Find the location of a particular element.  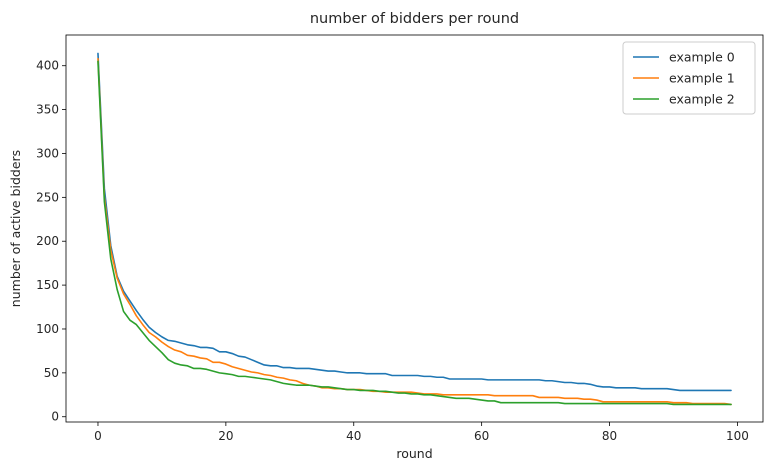

x-tick-label: 20 is located at coordinates (225, 436).